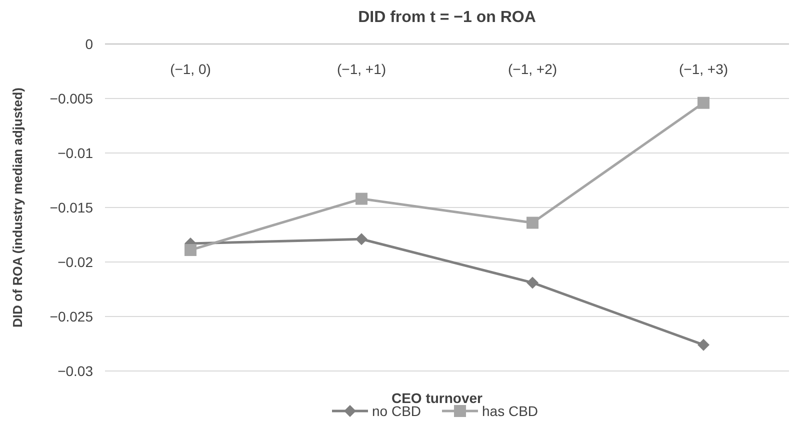 Image resolution: width=804 pixels, height=423 pixels. I want to click on x-tick-label: (−1, +3), so click(703, 69).